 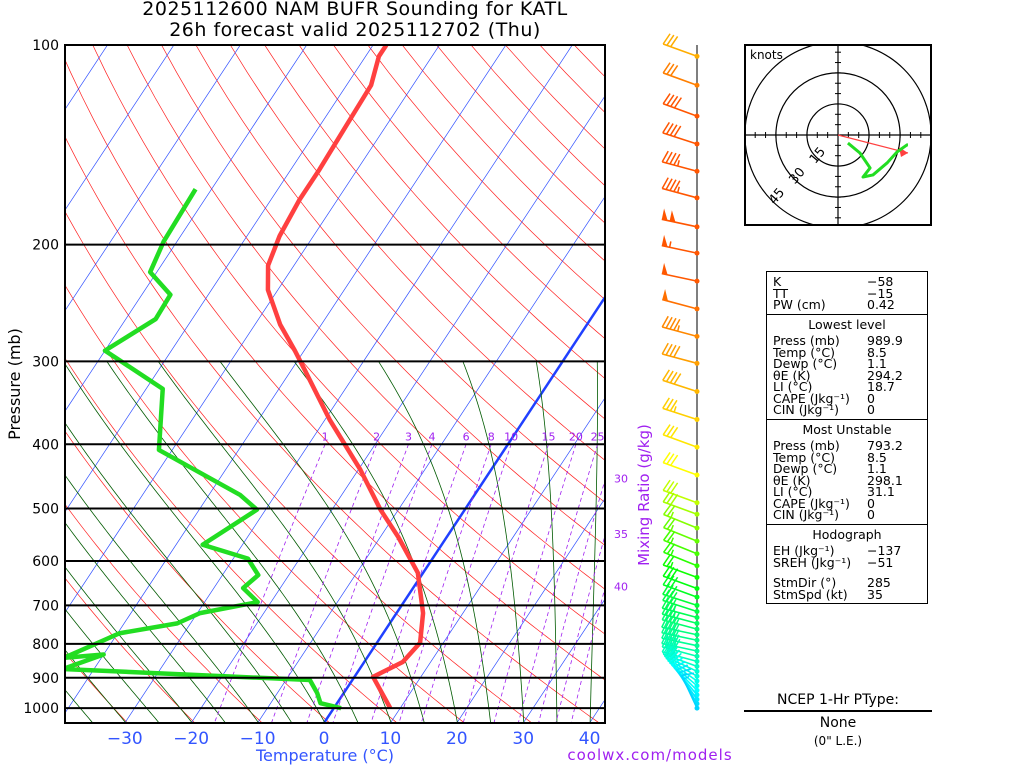 What do you see at coordinates (45, 362) in the screenshot?
I see `pressure-tick-label: 300` at bounding box center [45, 362].